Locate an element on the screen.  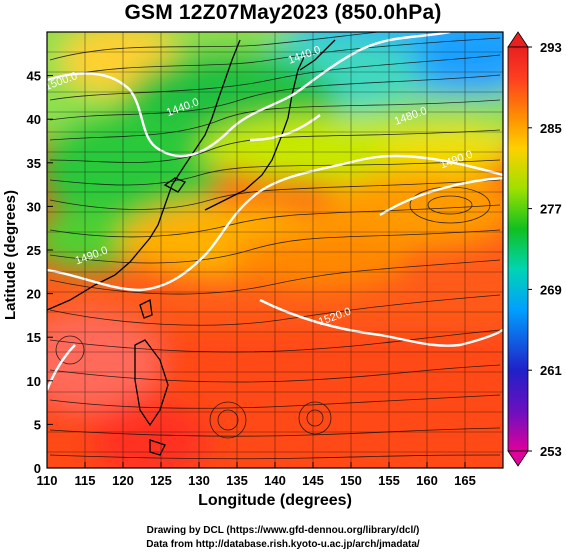
colorbar-label: 293 is located at coordinates (551, 47).